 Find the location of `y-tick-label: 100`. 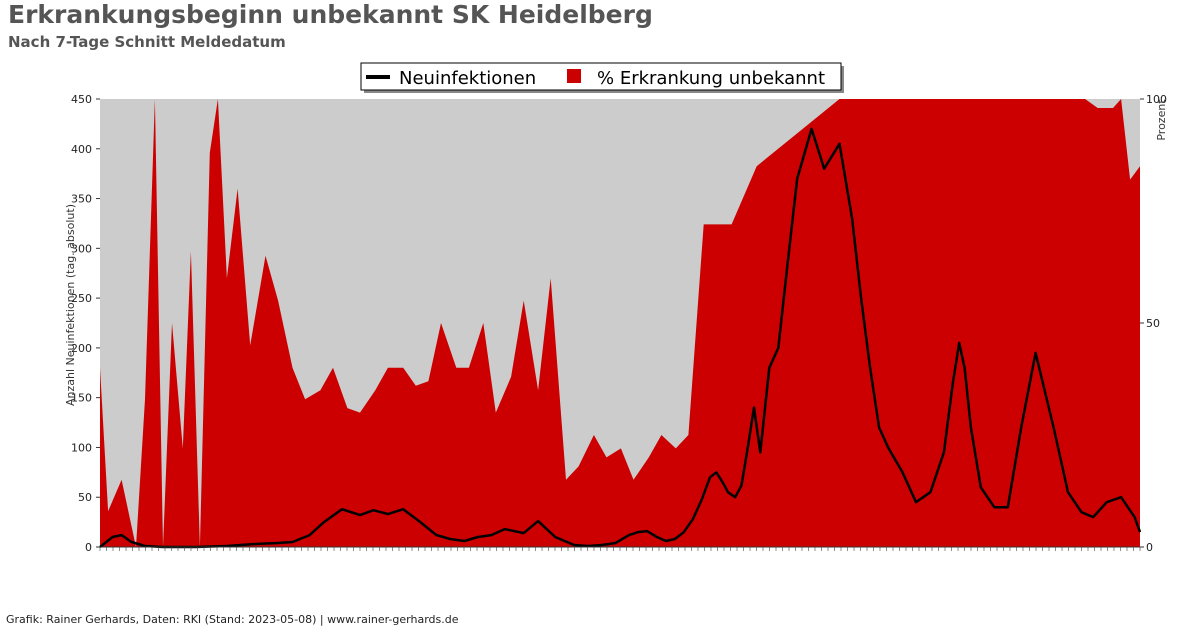

y-tick-label: 100 is located at coordinates (81, 447).